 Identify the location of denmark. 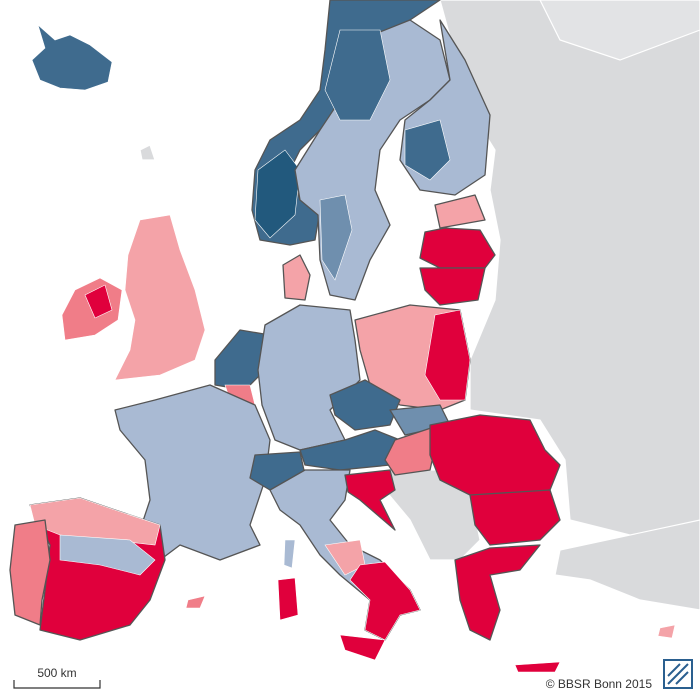
(296, 277).